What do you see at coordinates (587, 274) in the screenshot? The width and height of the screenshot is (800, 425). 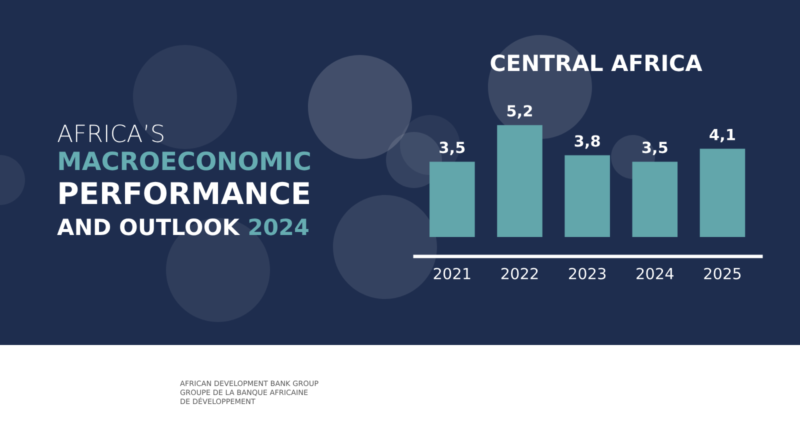 I see `x-tick-label: 2023` at bounding box center [587, 274].